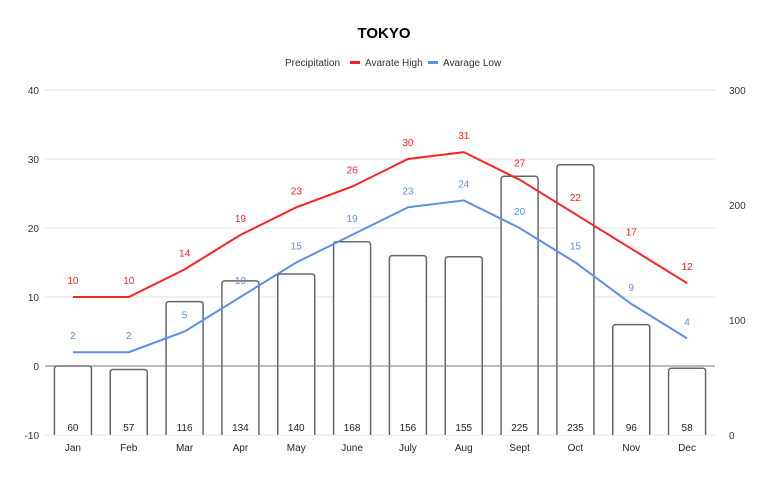 The image size is (768, 480). Describe the element at coordinates (464, 448) in the screenshot. I see `x-tick-label: Aug` at that location.